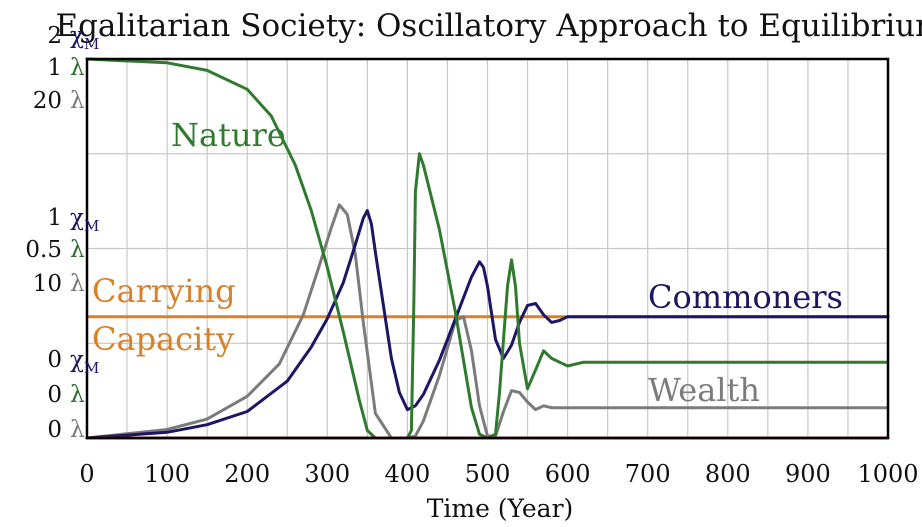  I want to click on y-tick-label: 2, so click(54, 36).